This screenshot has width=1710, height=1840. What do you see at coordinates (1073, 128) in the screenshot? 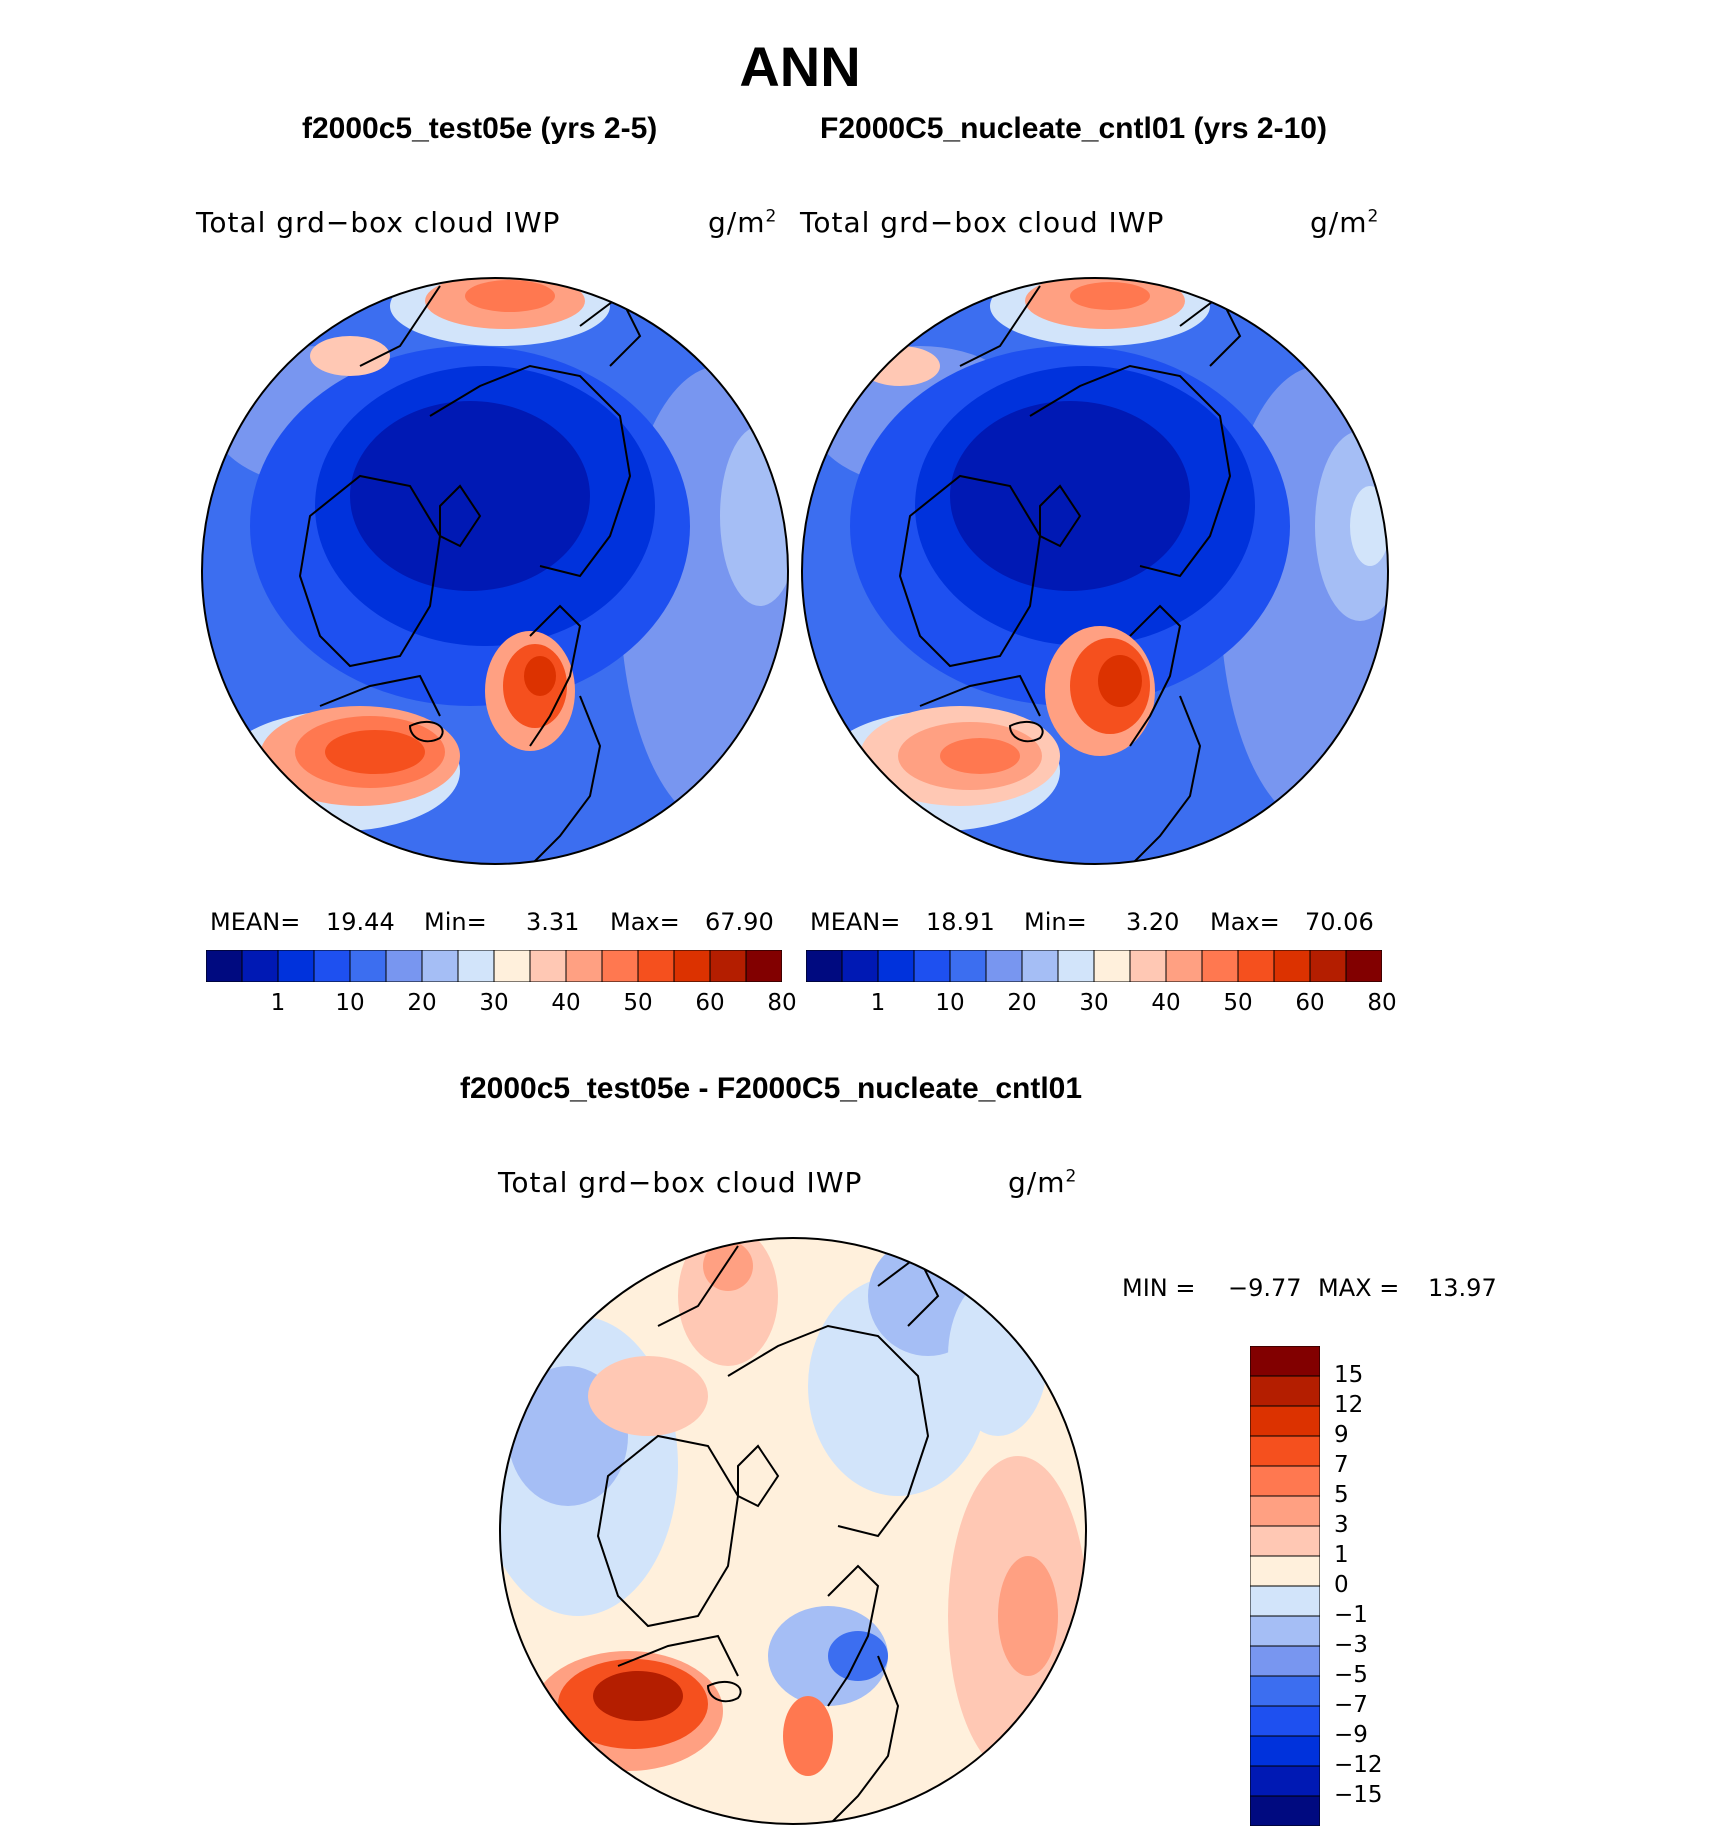
I see `panel2-case-title: F2000C5_nucleate_cntl01 (yrs 2-10)` at bounding box center [1073, 128].